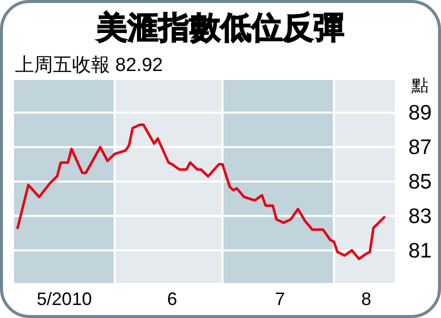  Describe the element at coordinates (64, 299) in the screenshot. I see `x-tick-label: 5/2010` at that location.